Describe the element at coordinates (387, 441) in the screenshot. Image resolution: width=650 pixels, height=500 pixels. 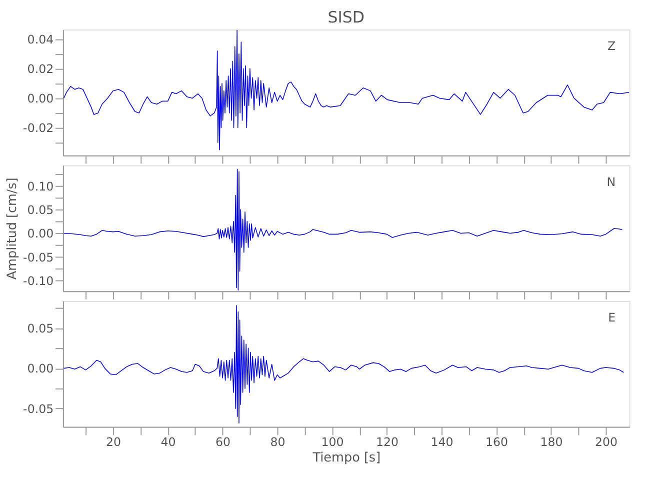
I see `x-tick-label: 120` at that location.